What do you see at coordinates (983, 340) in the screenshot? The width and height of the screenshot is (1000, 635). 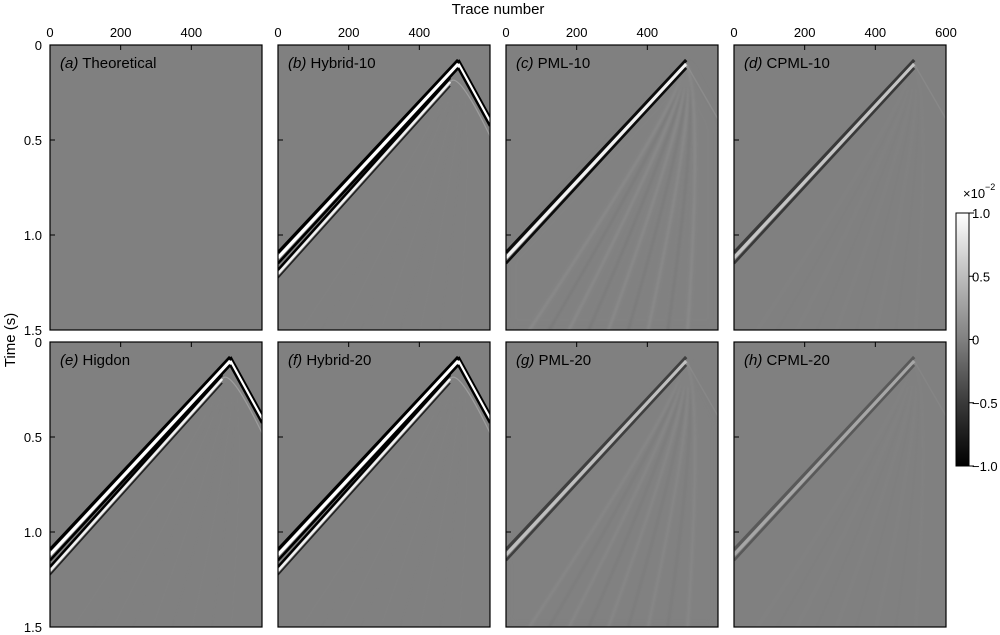 I see `colorbar-ticks: 1.0 0.5 0 −0.5 −1.0` at bounding box center [983, 340].